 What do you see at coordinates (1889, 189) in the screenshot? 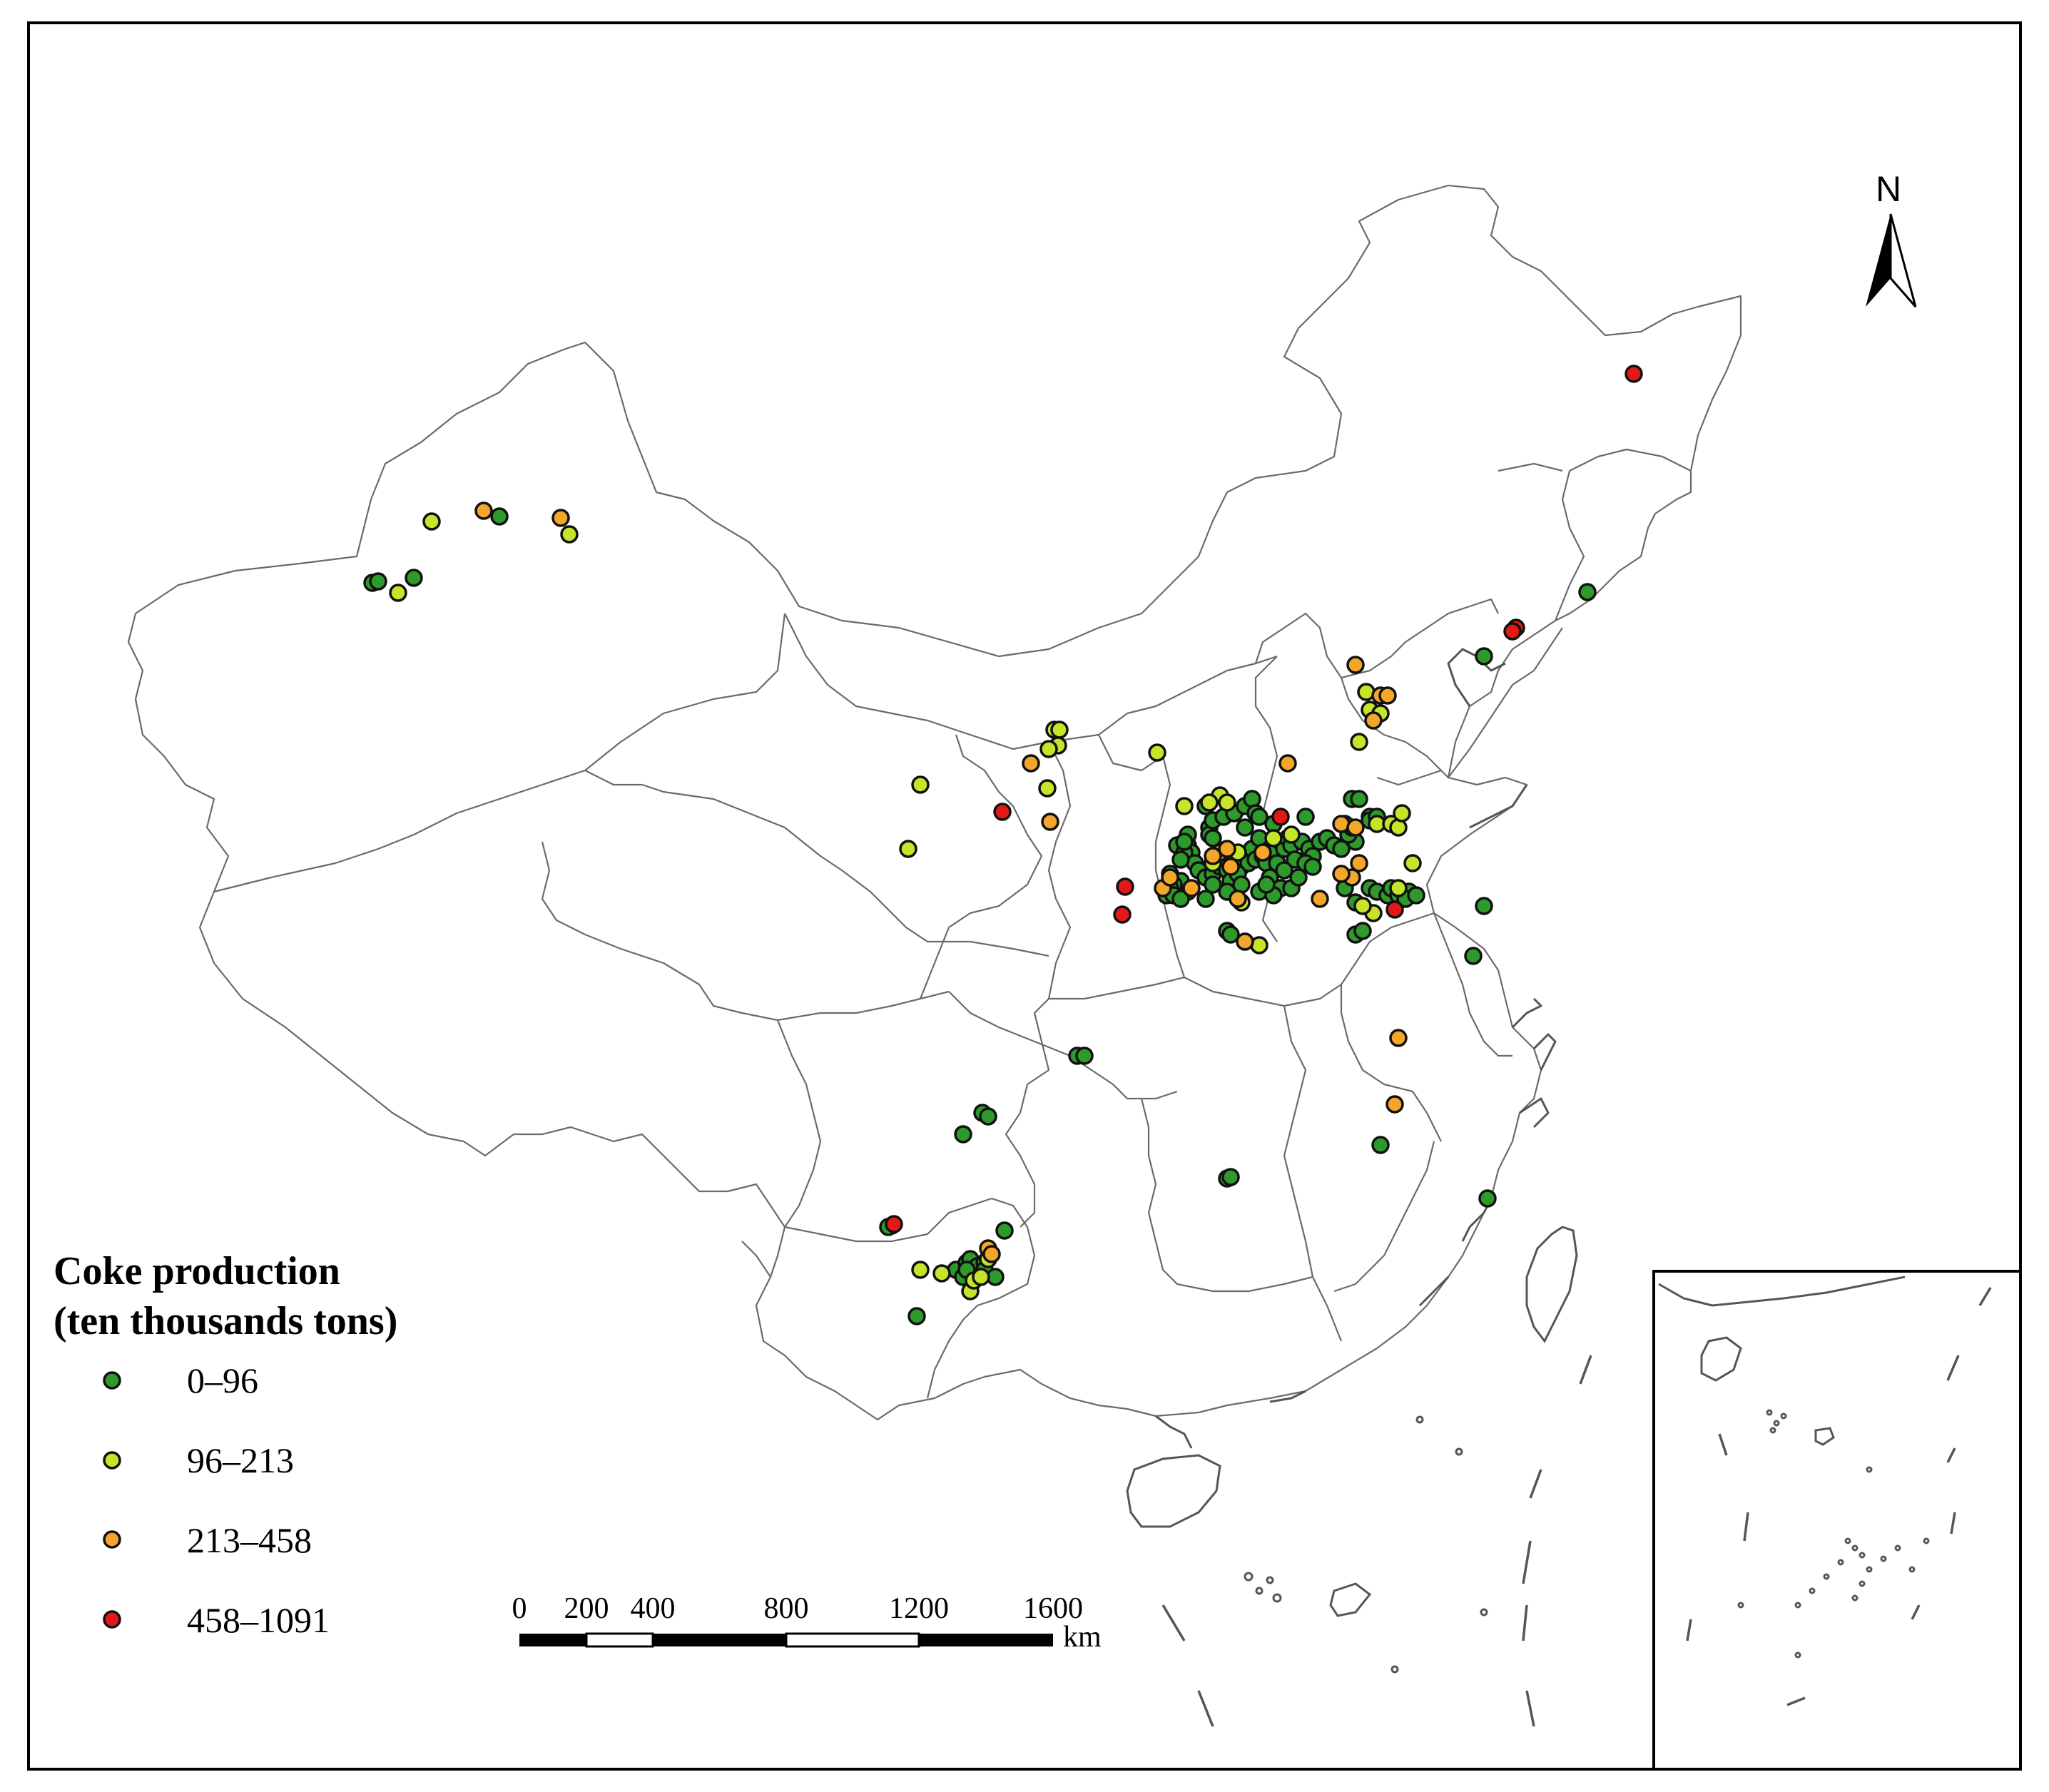
I see `north-label: N` at bounding box center [1889, 189].